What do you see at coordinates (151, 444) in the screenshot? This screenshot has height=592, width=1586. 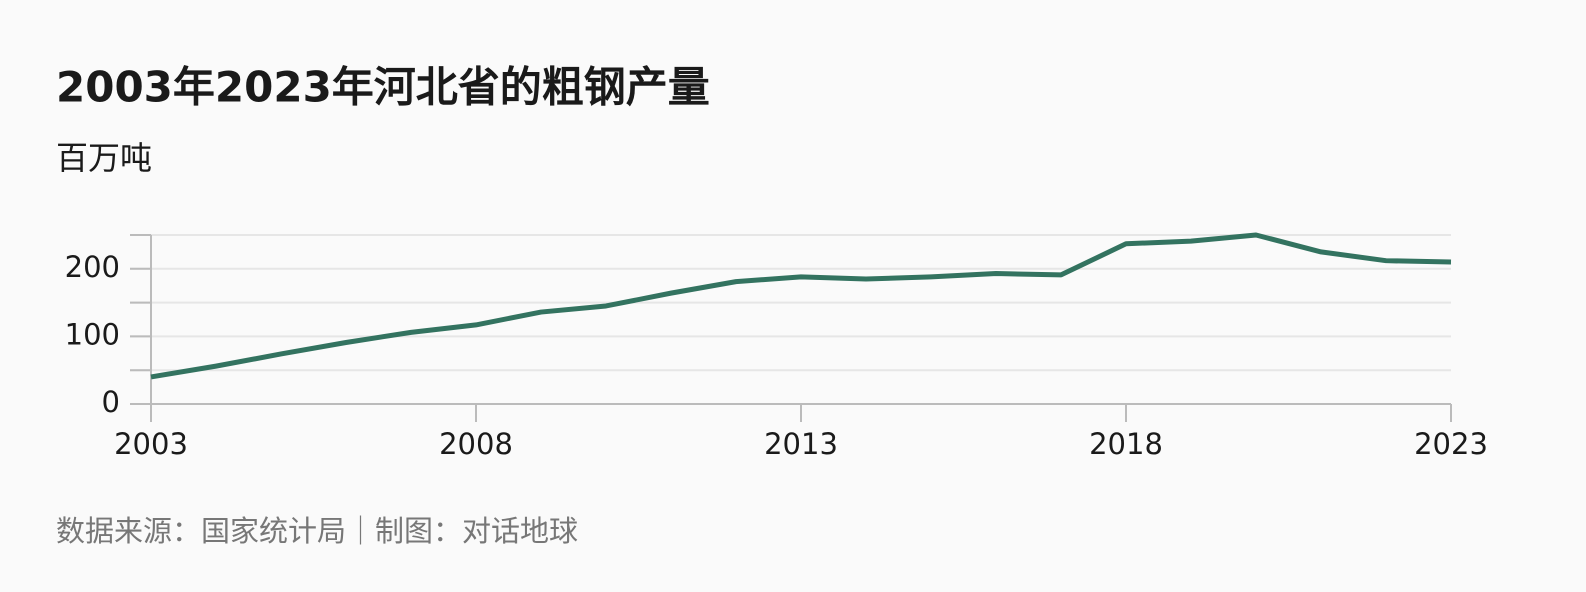 I see `x-tick-label: 2003` at bounding box center [151, 444].